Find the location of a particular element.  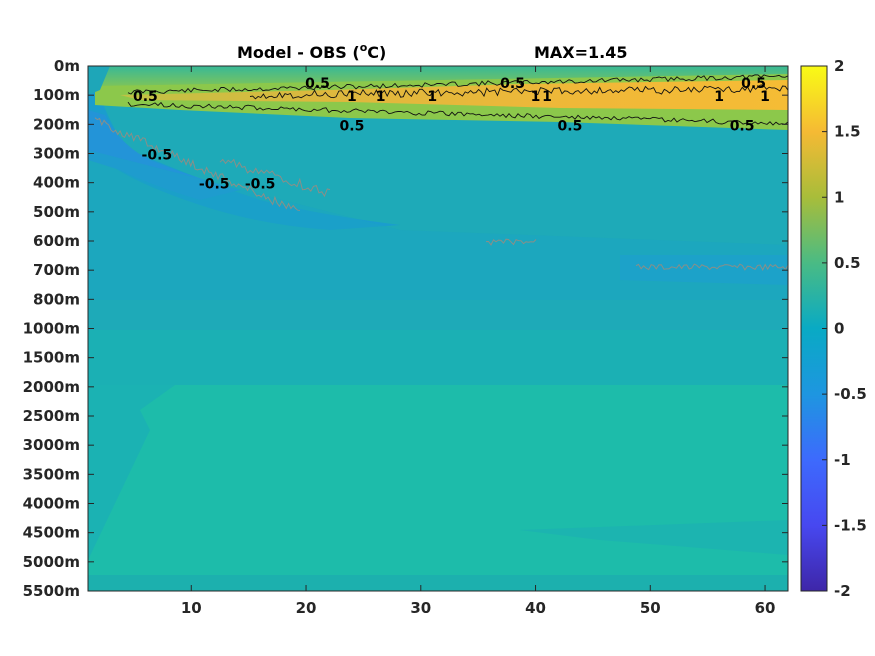

colorbar-tick-label: -1 is located at coordinates (842, 460).